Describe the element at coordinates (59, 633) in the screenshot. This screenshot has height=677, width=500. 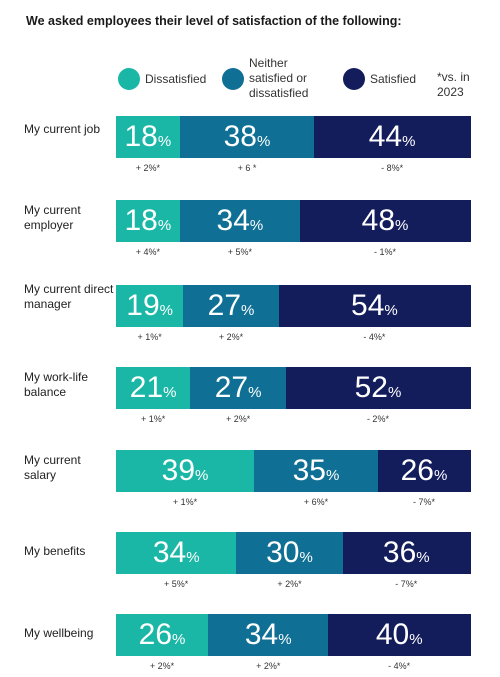
I see `category-label-wellbeing: My wellbeing` at that location.